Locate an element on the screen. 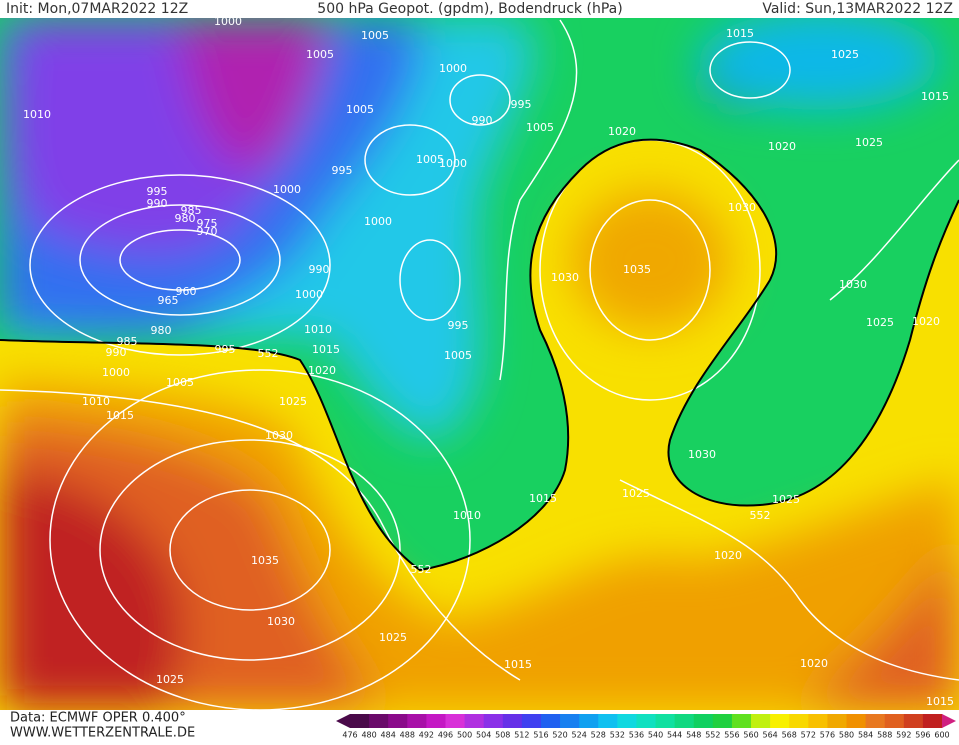  colorbar-tick-label: 572 is located at coordinates (808, 735).